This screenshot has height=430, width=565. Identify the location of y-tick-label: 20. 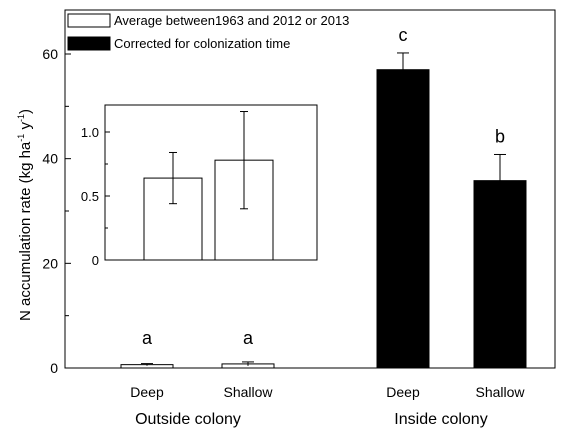
(50, 263).